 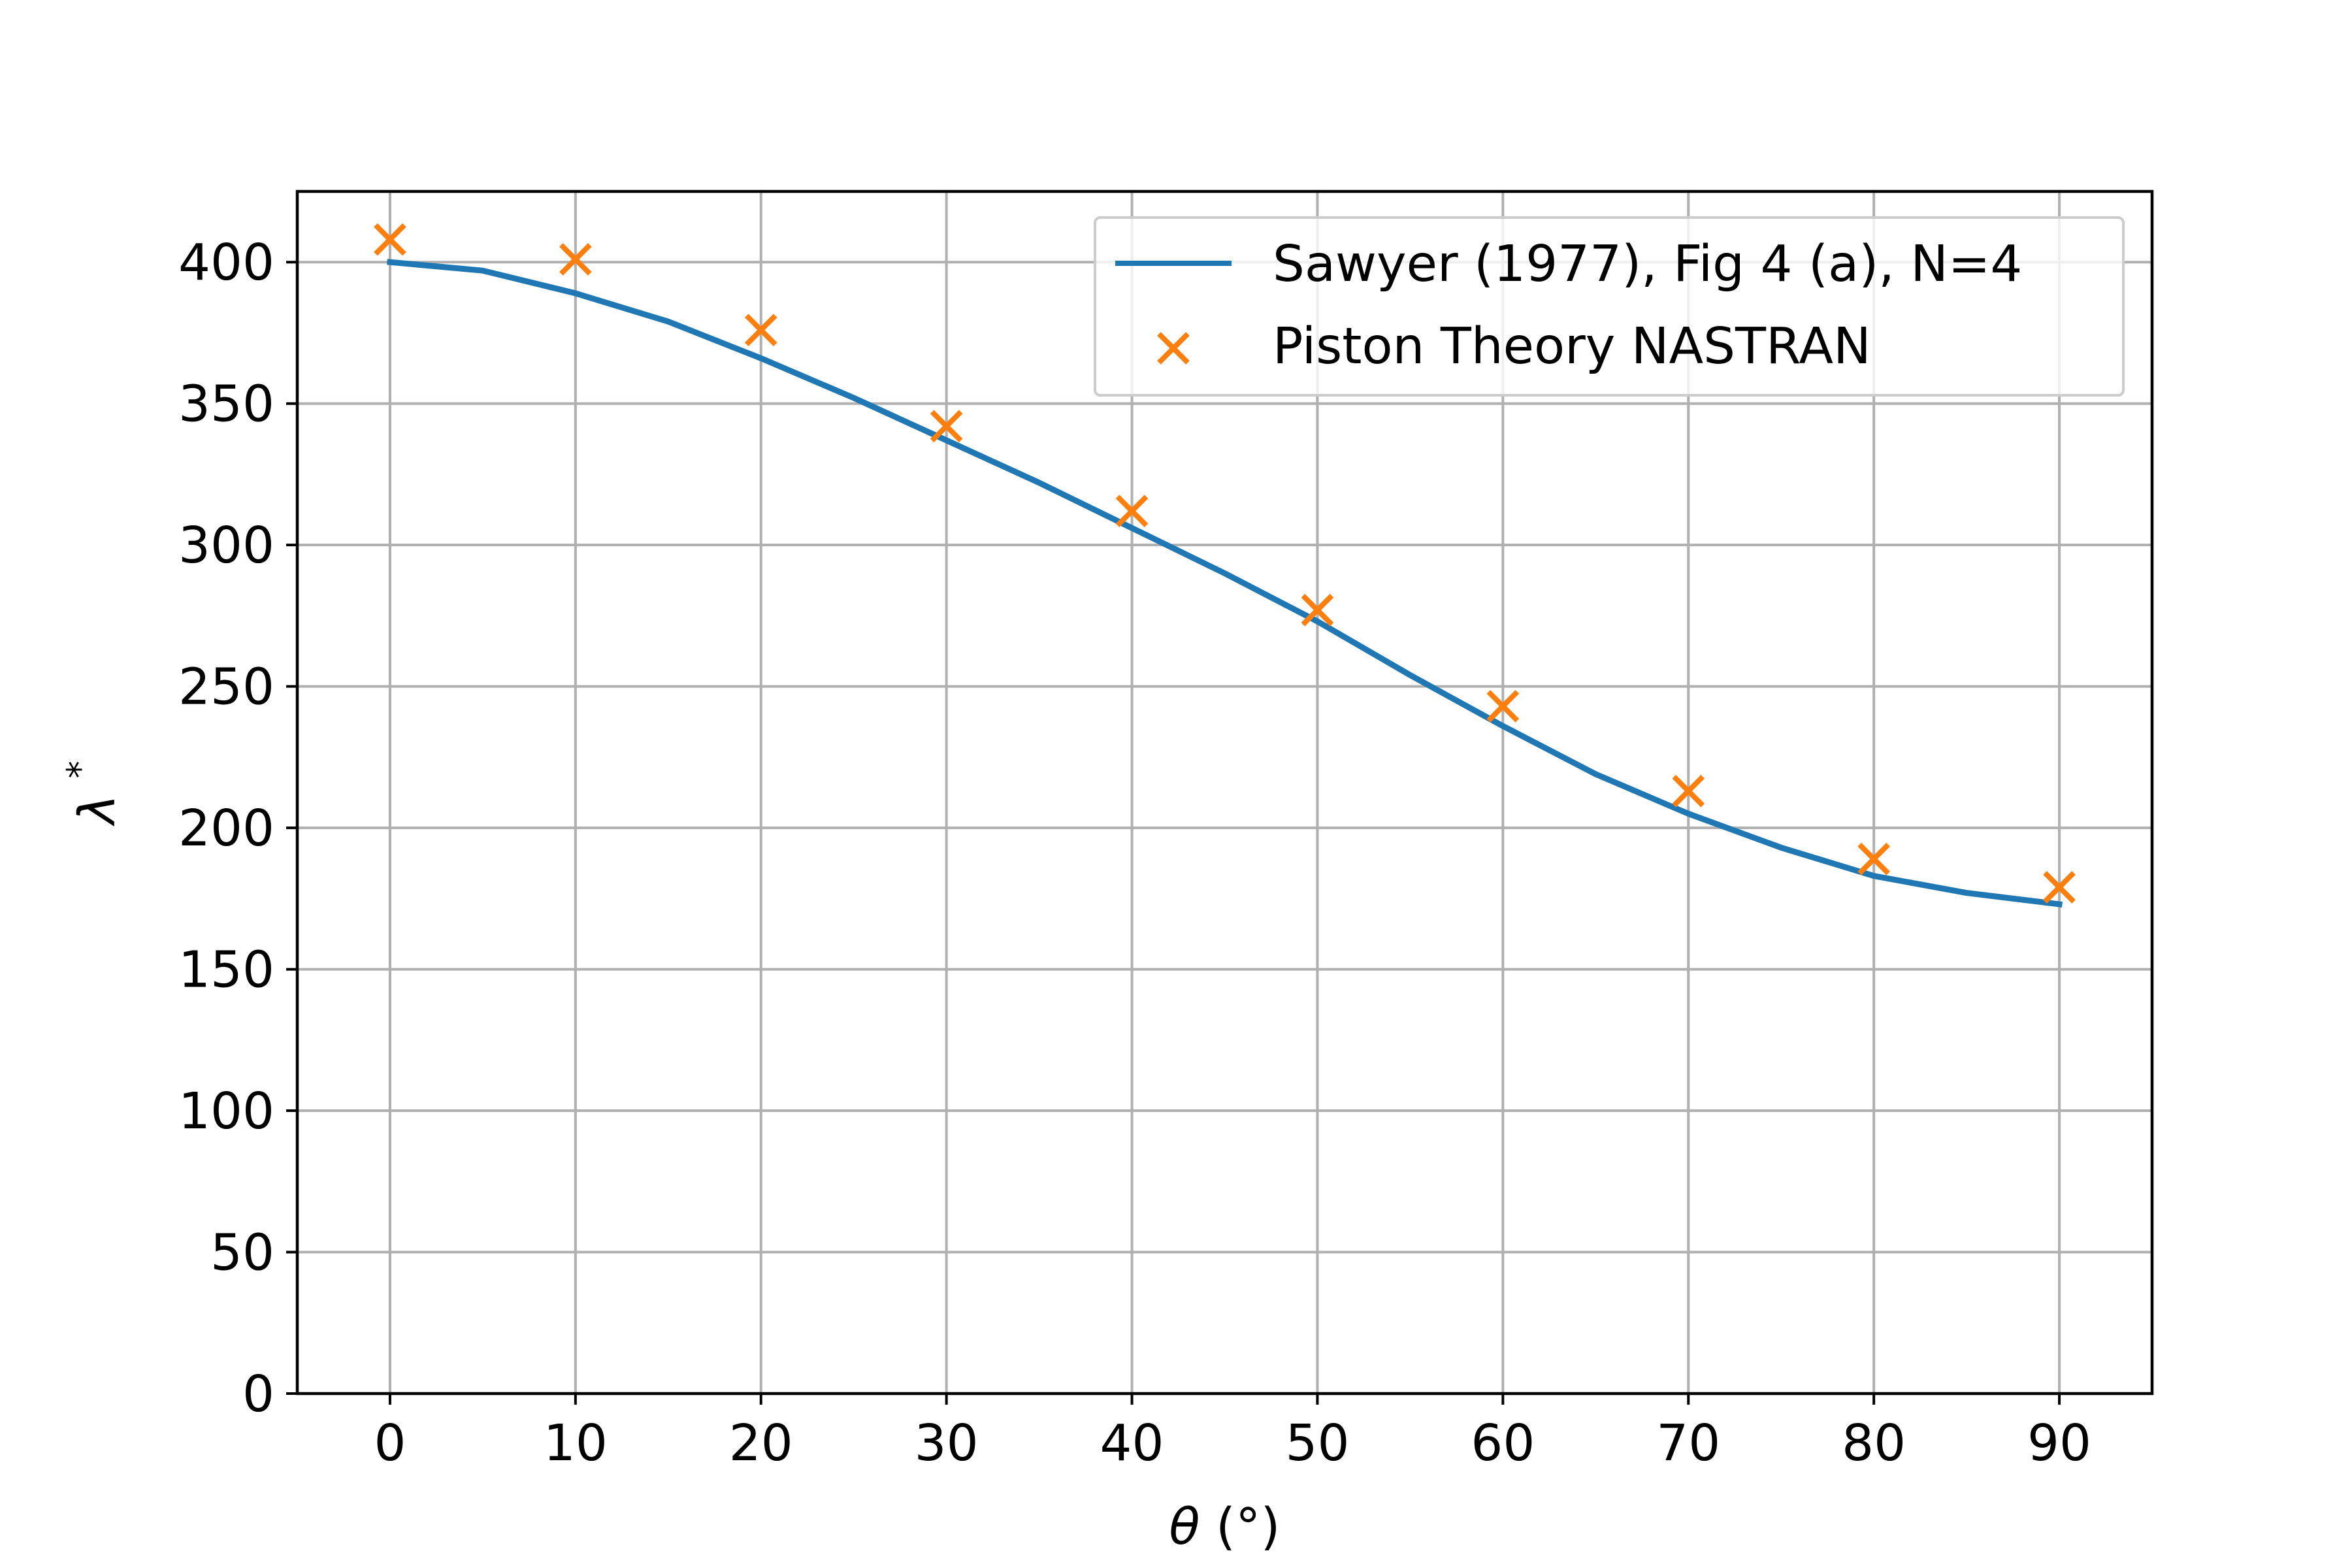 What do you see at coordinates (242, 1253) in the screenshot?
I see `y-tick-label: 50` at bounding box center [242, 1253].